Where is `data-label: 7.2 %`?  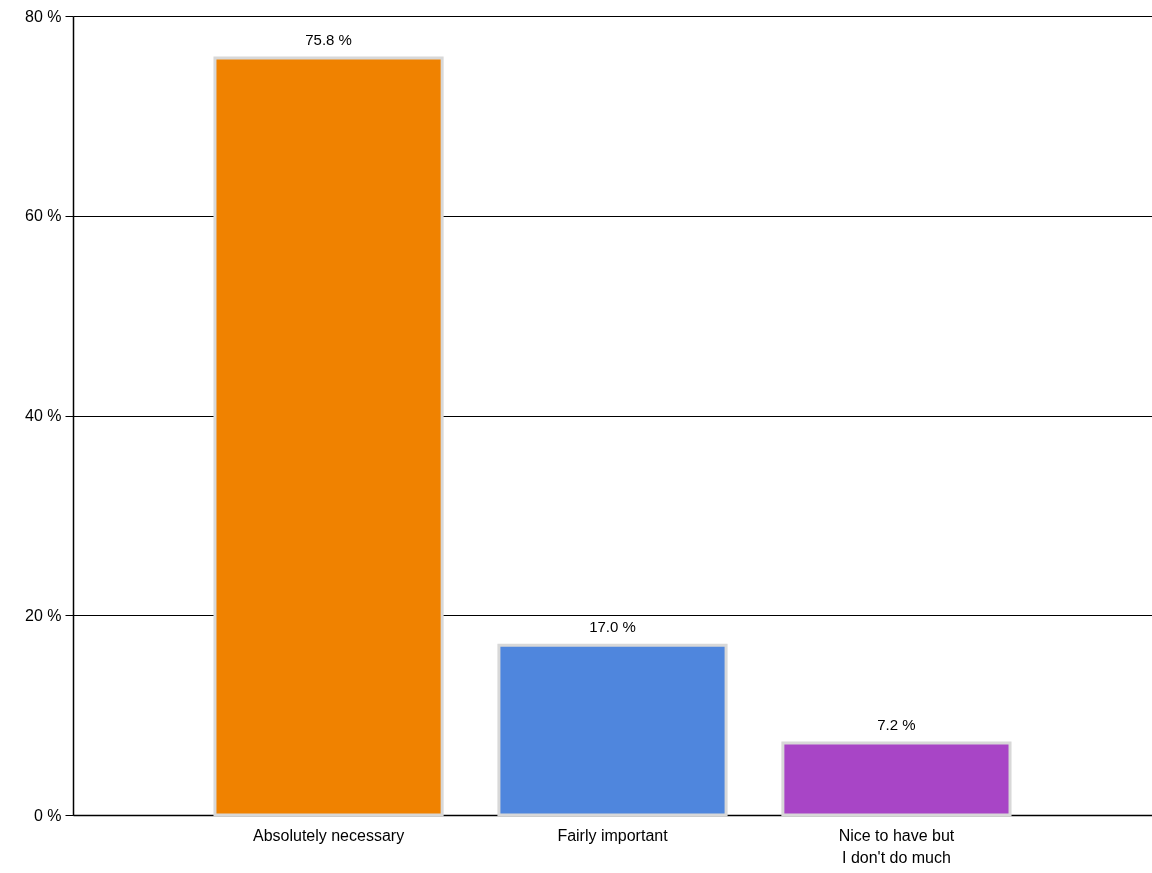 data-label: 7.2 % is located at coordinates (896, 725).